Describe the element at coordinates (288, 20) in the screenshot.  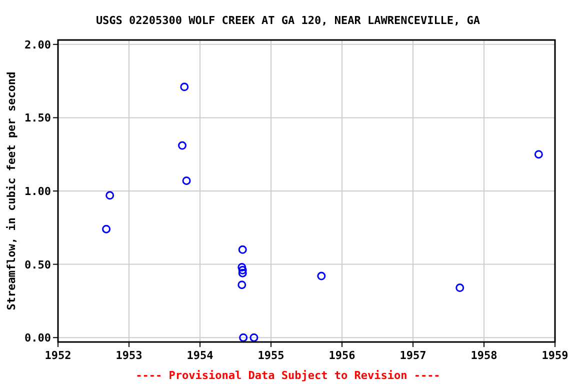
I see `chart-title: USGS 02205300 WOLF CREEK AT GA 120, NEAR LAWRENCEVILLE, GA` at that location.